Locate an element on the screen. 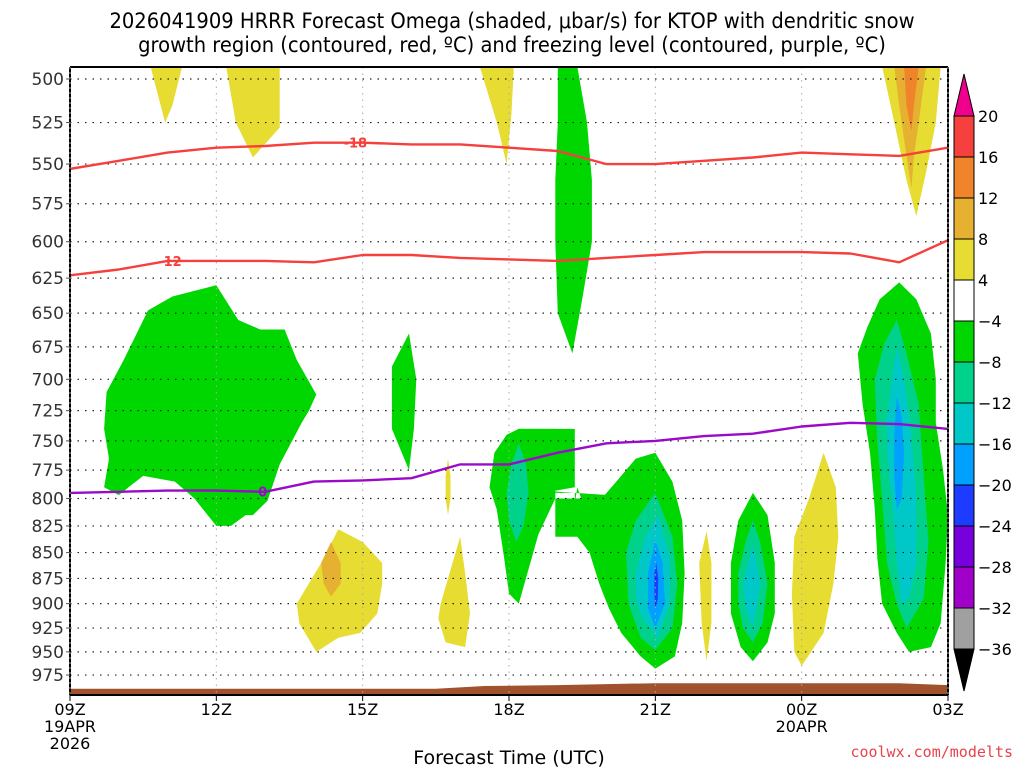 The image size is (1024, 768). contour-label: -18 is located at coordinates (356, 144).